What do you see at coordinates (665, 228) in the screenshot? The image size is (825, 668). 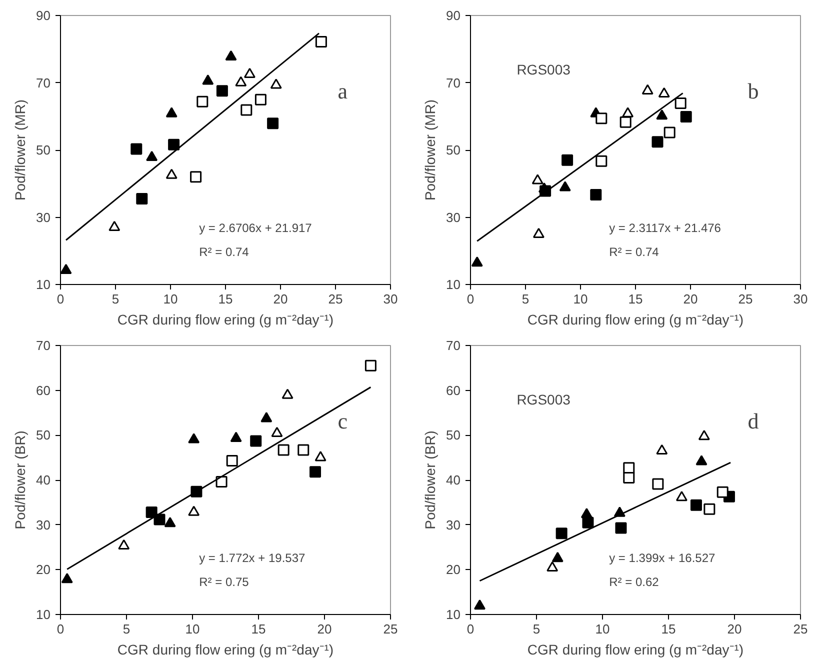 I see `annotation: y = 2.3117x + 21.476` at bounding box center [665, 228].